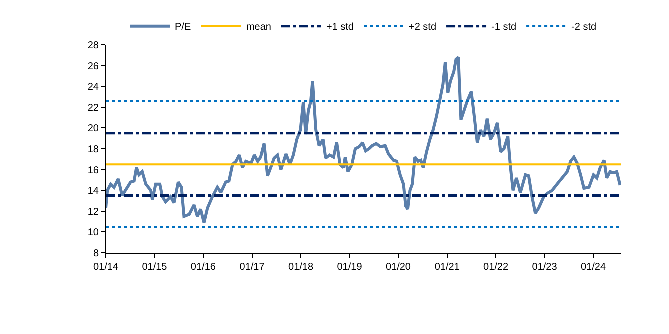  What do you see at coordinates (399, 267) in the screenshot?
I see `x-tick-label: 01/20` at bounding box center [399, 267].